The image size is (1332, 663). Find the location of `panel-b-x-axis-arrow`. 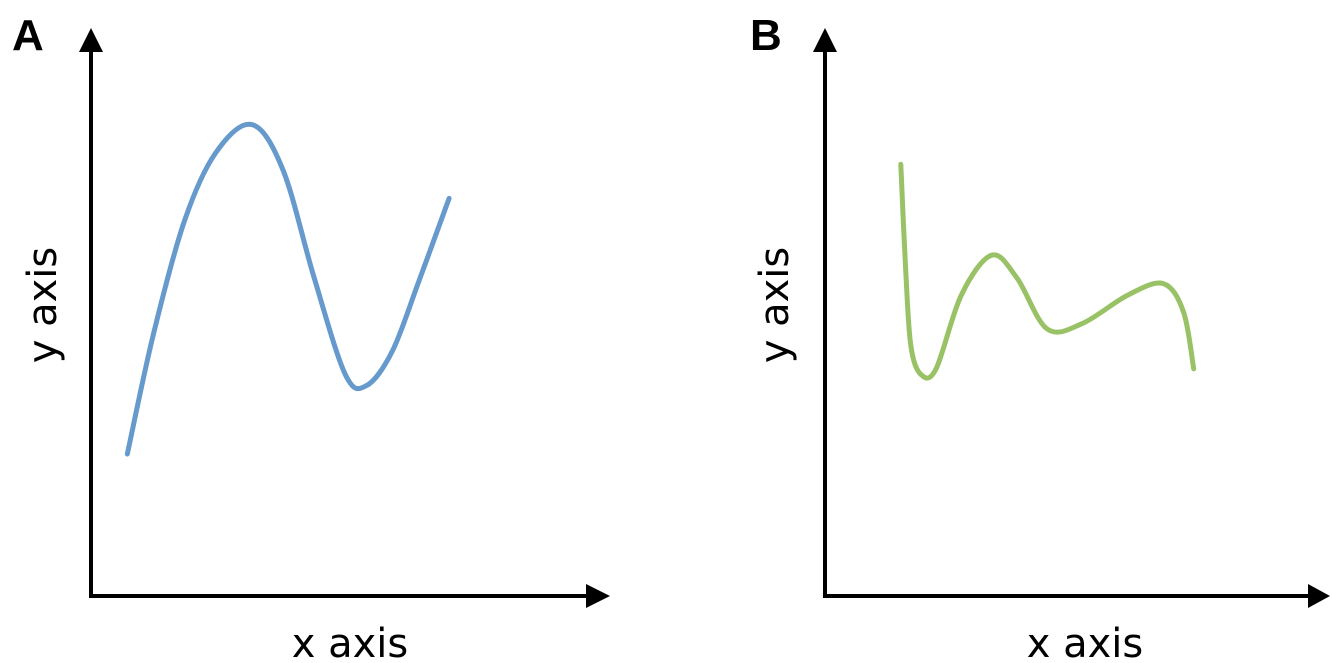

panel-b-x-axis-arrow is located at coordinates (1319, 596).